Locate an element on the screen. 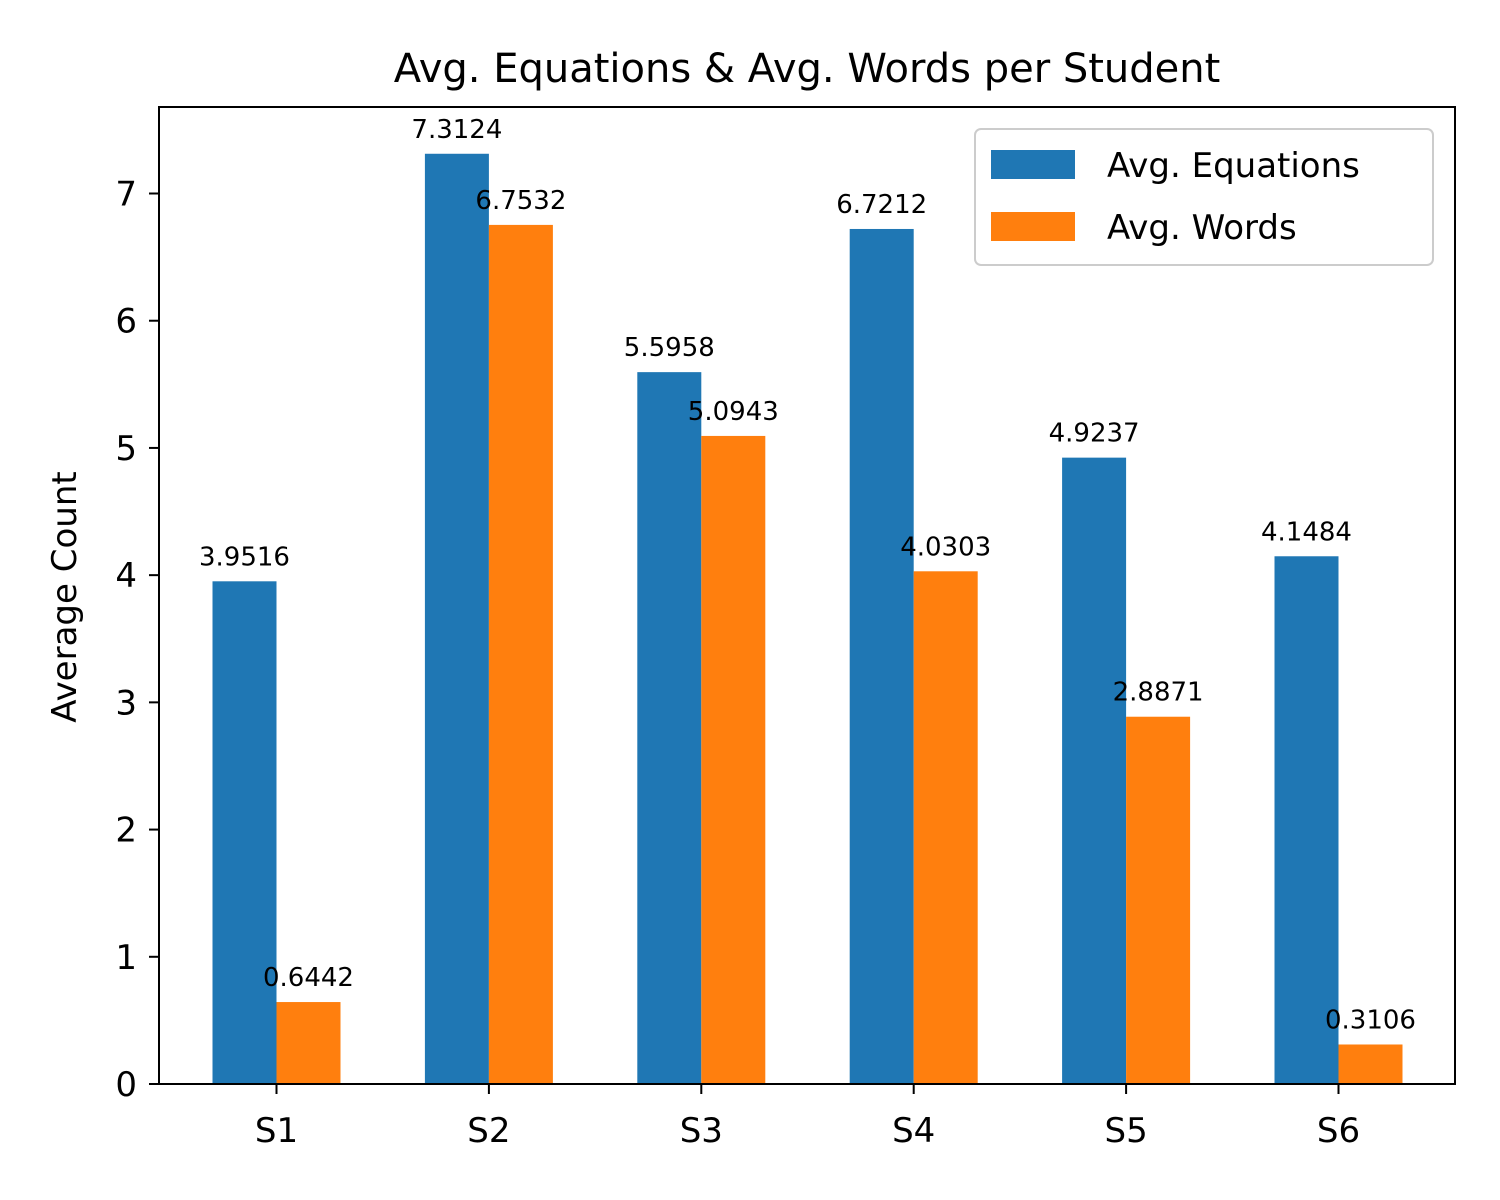 The height and width of the screenshot is (1200, 1500). data-label-words-S3: 5.0943 is located at coordinates (733, 412).